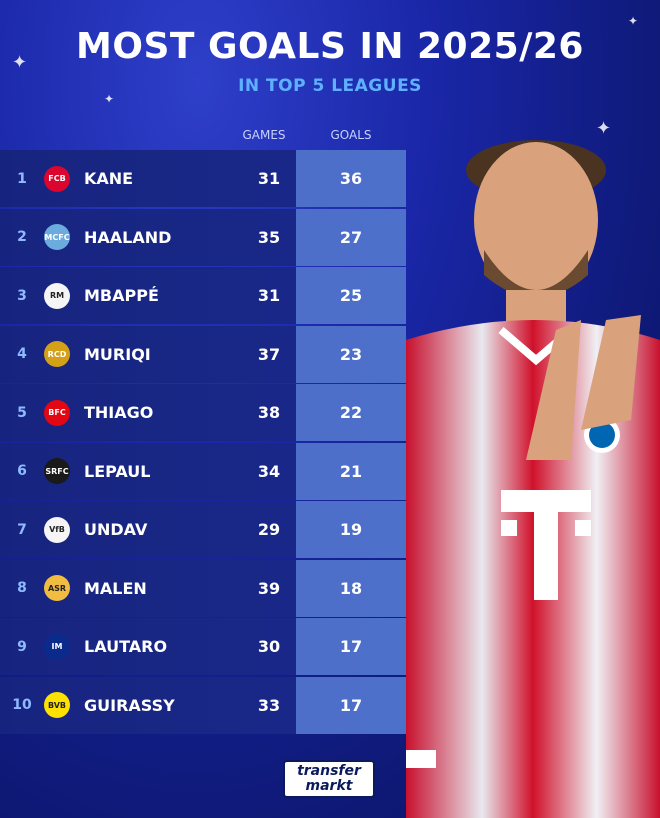  I want to click on page-subtitle: IN TOP 5 LEAGUES, so click(330, 86).